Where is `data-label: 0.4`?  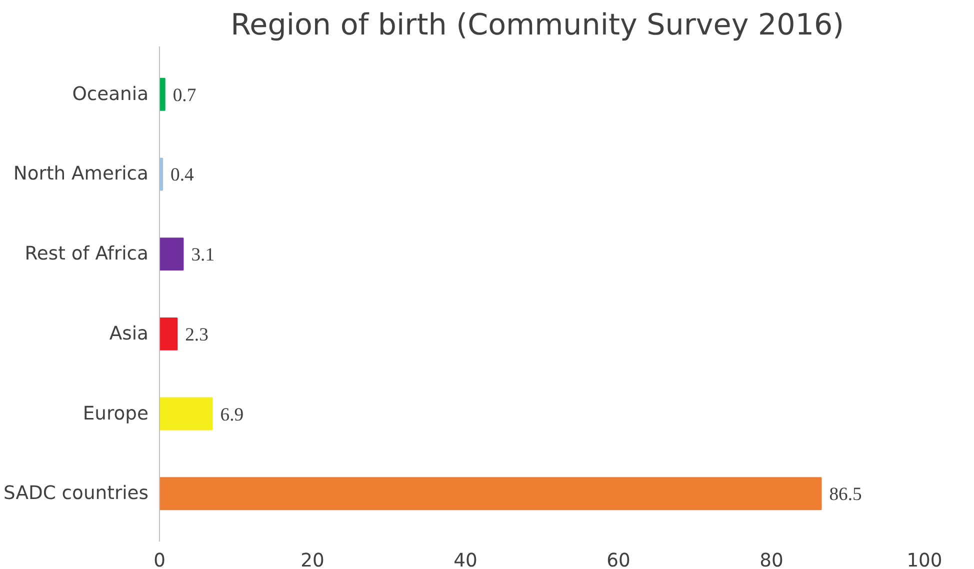
data-label: 0.4 is located at coordinates (182, 175).